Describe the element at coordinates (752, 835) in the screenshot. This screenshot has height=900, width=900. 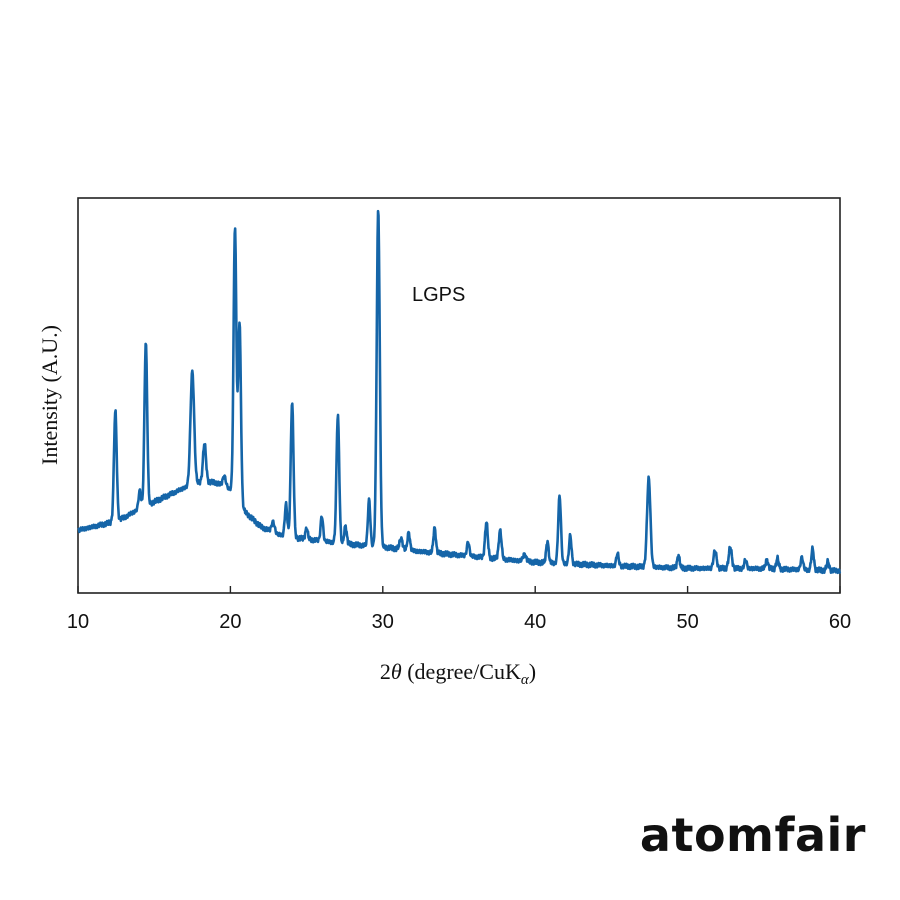
I see `brand-logo: atomfair` at that location.